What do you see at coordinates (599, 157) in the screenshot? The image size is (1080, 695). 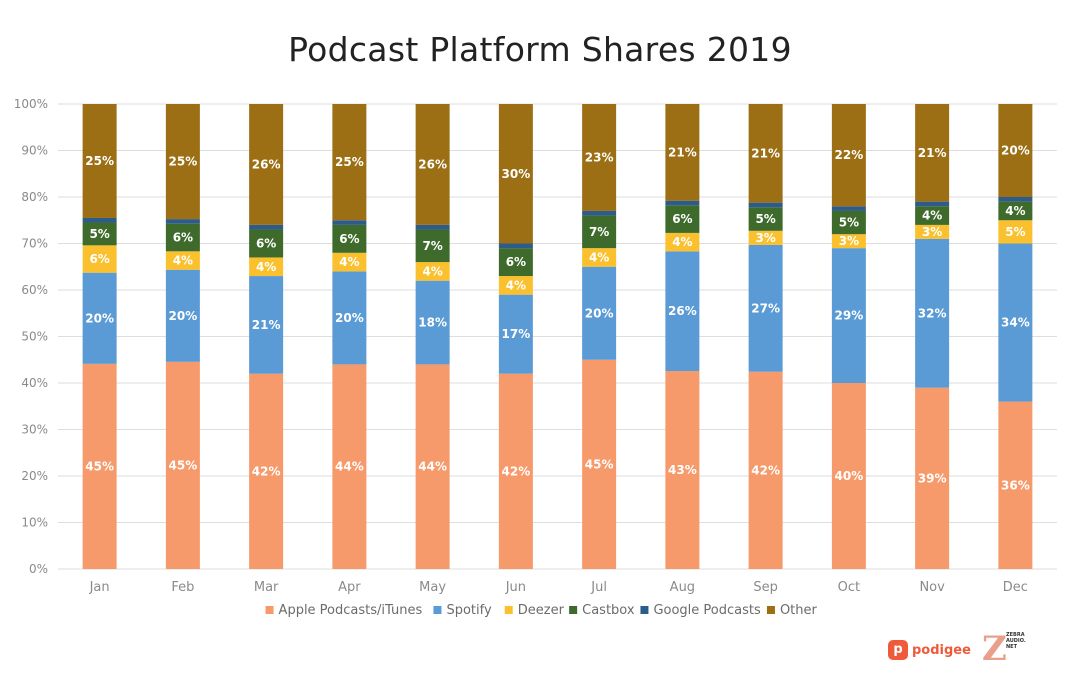 I see `data-label: 23%` at bounding box center [599, 157].